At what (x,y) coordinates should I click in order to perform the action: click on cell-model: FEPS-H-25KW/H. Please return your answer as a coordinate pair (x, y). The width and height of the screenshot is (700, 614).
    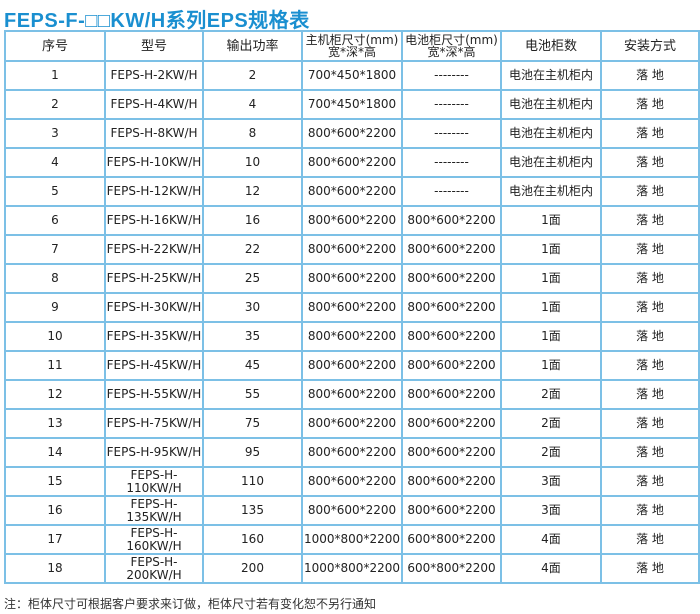
    Looking at the image, I should click on (154, 278).